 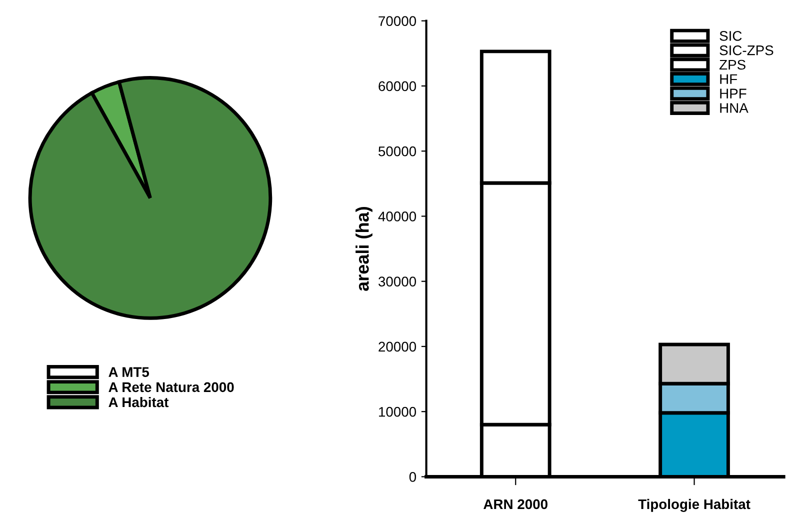 What do you see at coordinates (734, 108) in the screenshot?
I see `legend-label: HNA` at bounding box center [734, 108].